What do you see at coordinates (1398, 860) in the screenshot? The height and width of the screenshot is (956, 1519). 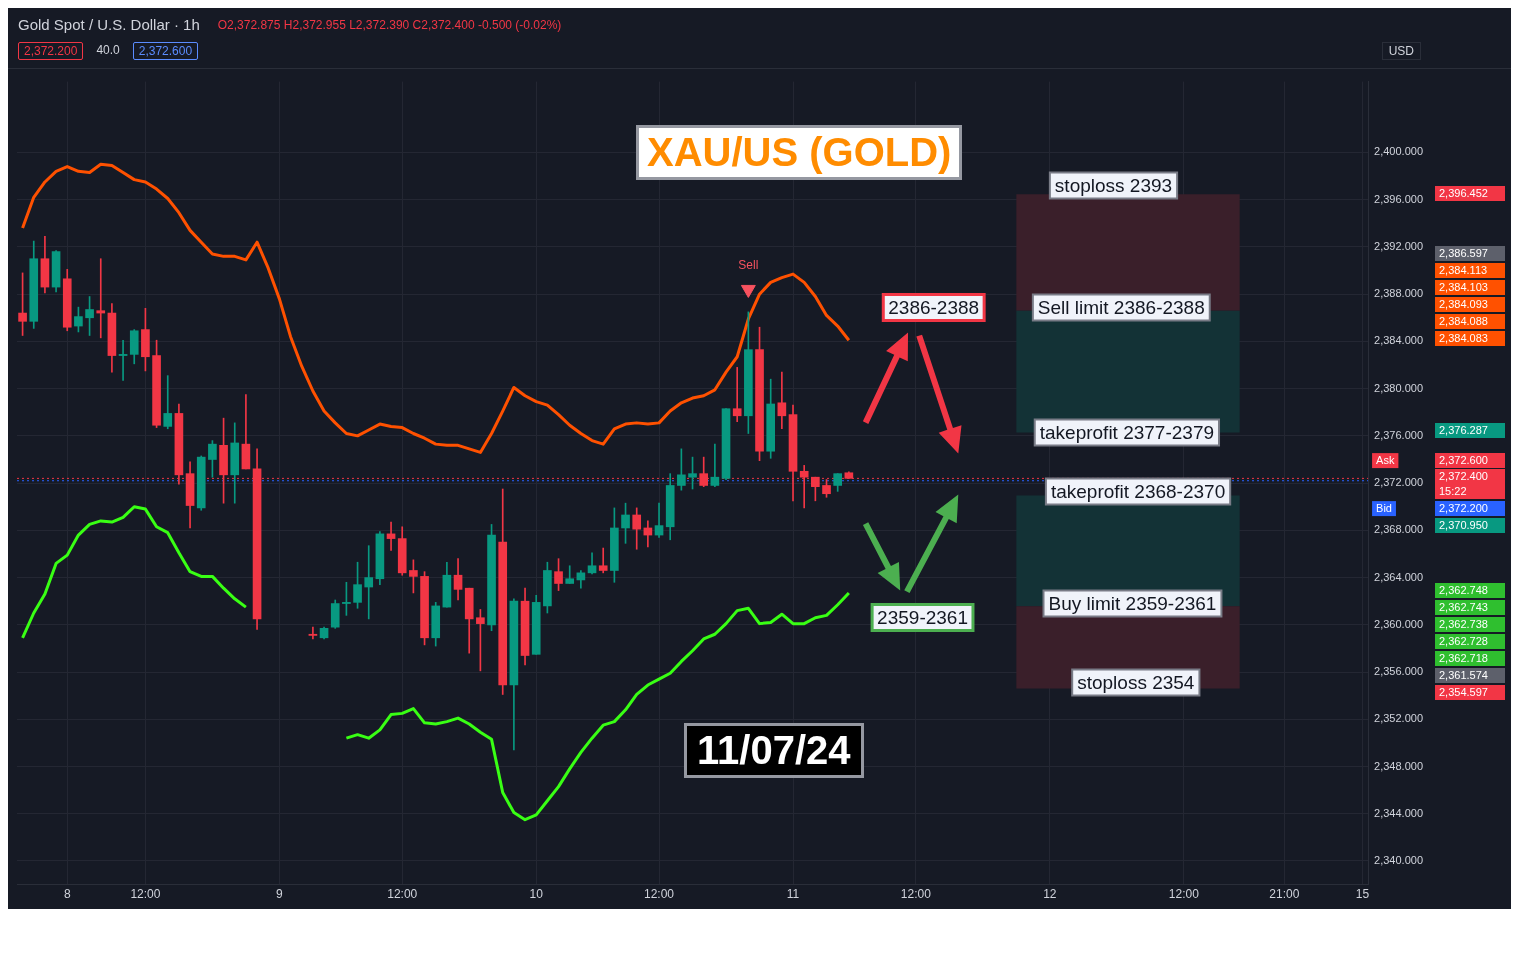 I see `y-tick-label: 2,340.000` at bounding box center [1398, 860].